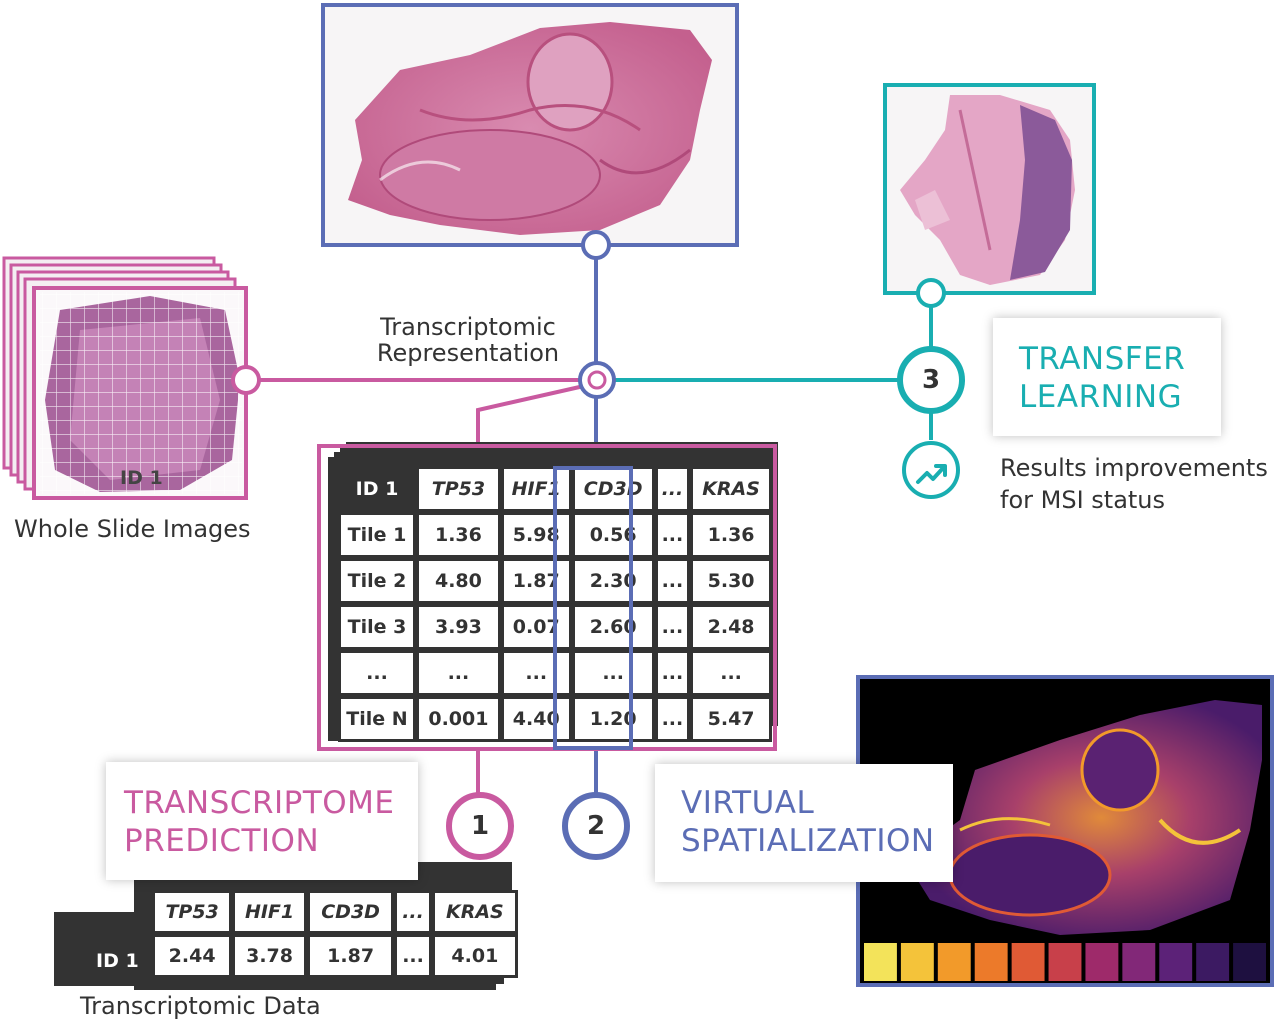 Image resolution: width=1280 pixels, height=1026 pixels. What do you see at coordinates (1134, 484) in the screenshot?
I see `results-improvements-label: Results improvements for MSI status` at bounding box center [1134, 484].